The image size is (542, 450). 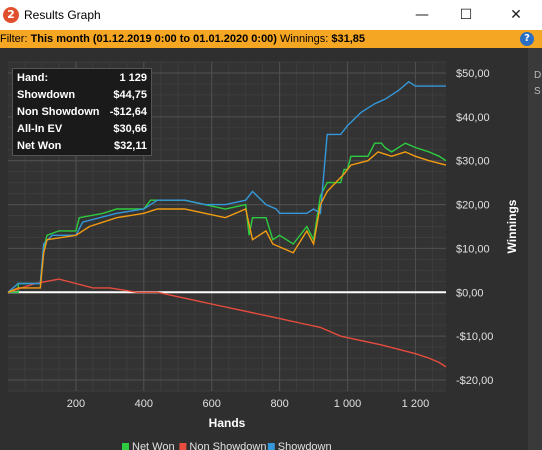 I want to click on side-panel: D S, so click(x=535, y=249).